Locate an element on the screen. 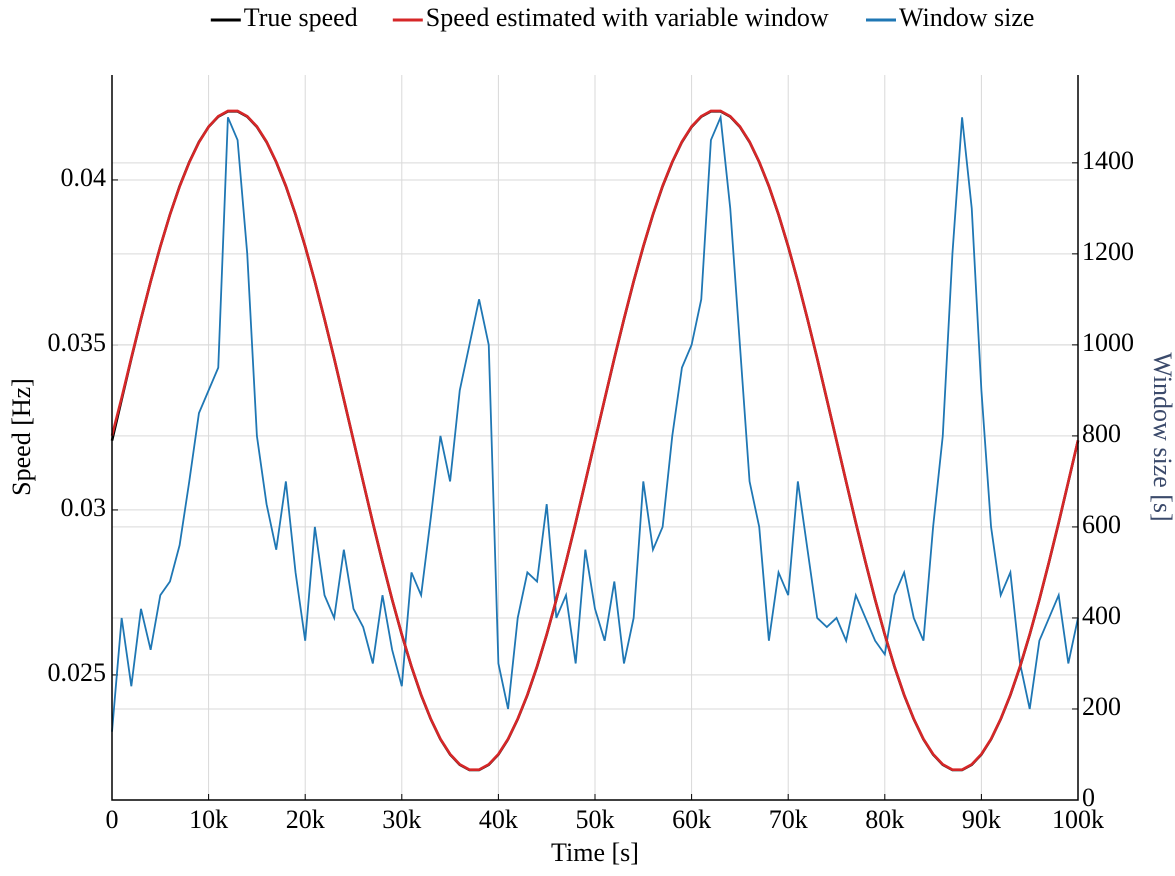  y-tick-label: 0.035 is located at coordinates (77, 342).